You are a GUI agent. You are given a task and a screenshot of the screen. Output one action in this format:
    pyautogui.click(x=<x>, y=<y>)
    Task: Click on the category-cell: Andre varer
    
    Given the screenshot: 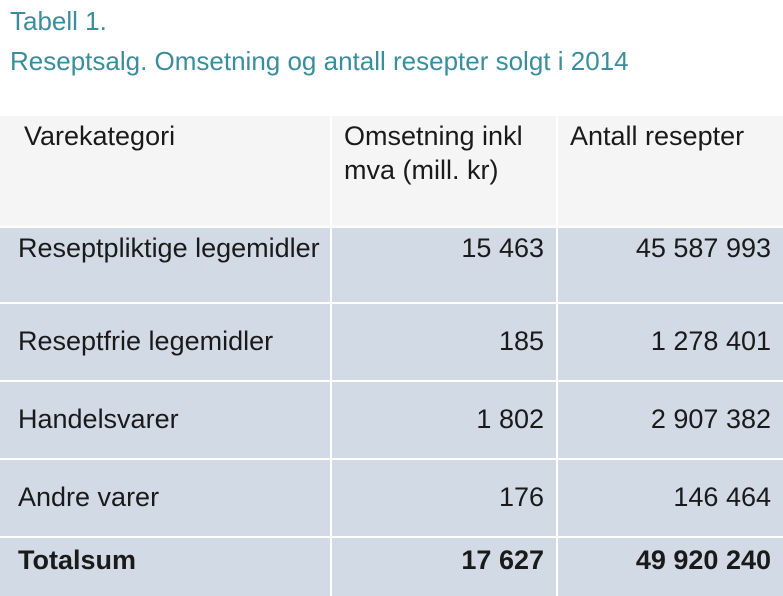 What is the action you would take?
    pyautogui.click(x=89, y=497)
    